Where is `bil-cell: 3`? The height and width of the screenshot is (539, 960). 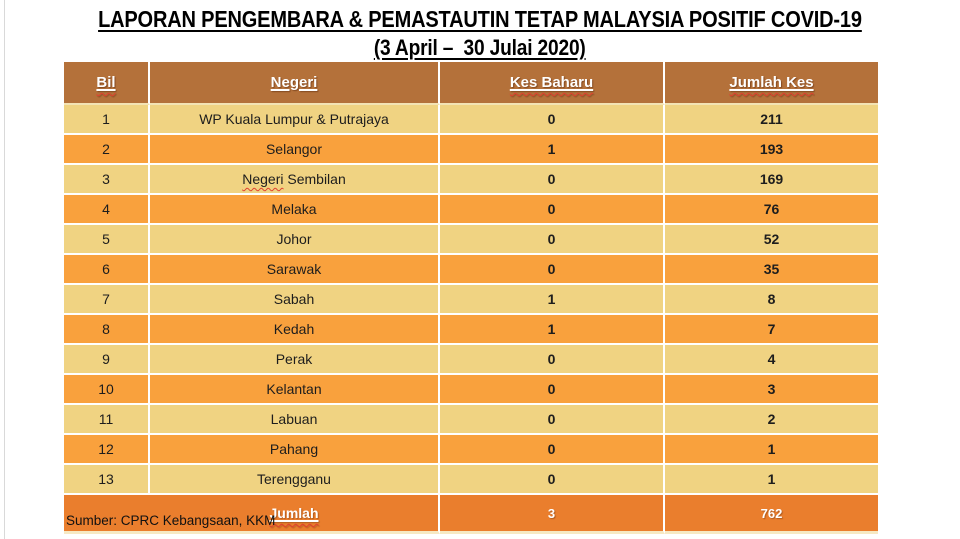 bil-cell: 3 is located at coordinates (107, 180).